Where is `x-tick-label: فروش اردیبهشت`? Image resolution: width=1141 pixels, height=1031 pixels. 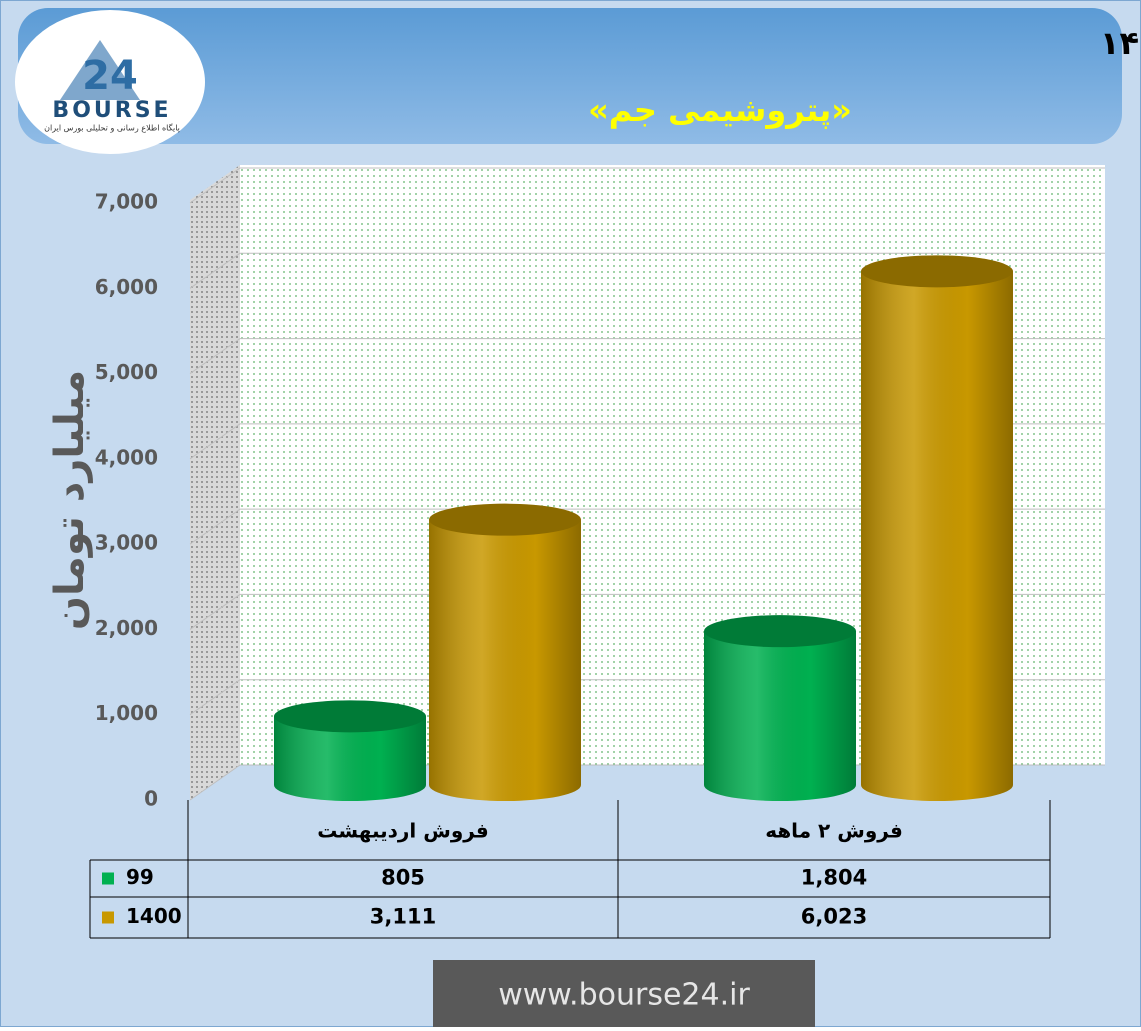
x-tick-label: فروش اردیبهشت is located at coordinates (403, 831).